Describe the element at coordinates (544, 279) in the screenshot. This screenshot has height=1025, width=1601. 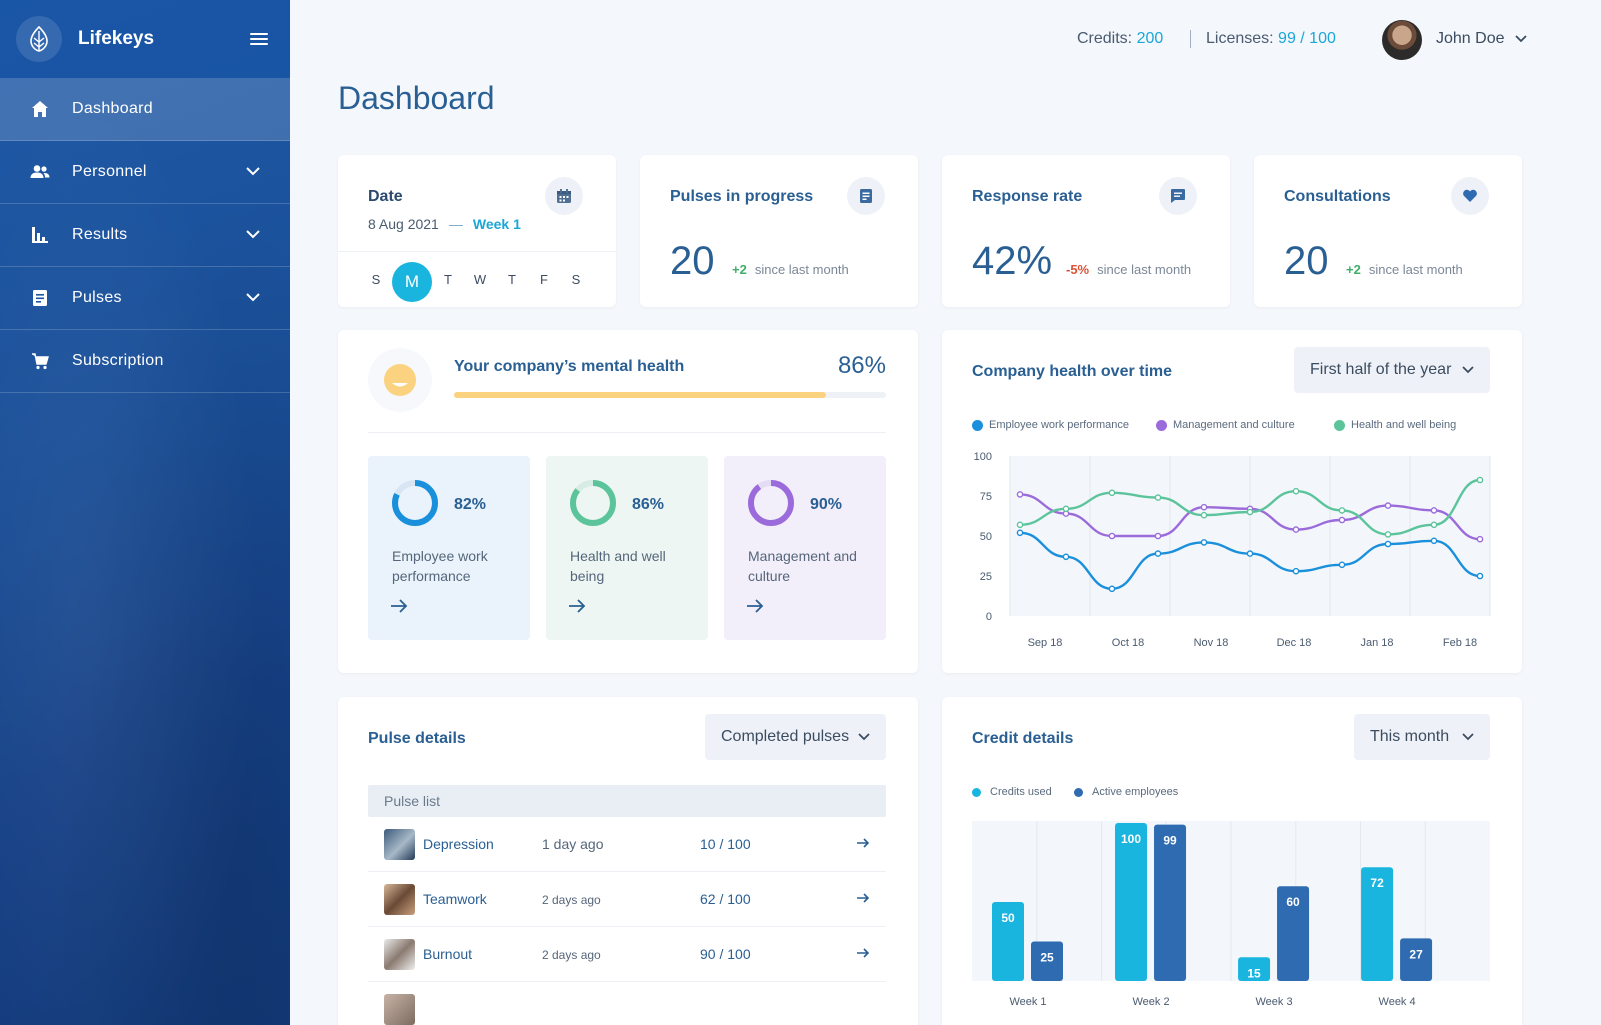
I see `day-friday: F` at that location.